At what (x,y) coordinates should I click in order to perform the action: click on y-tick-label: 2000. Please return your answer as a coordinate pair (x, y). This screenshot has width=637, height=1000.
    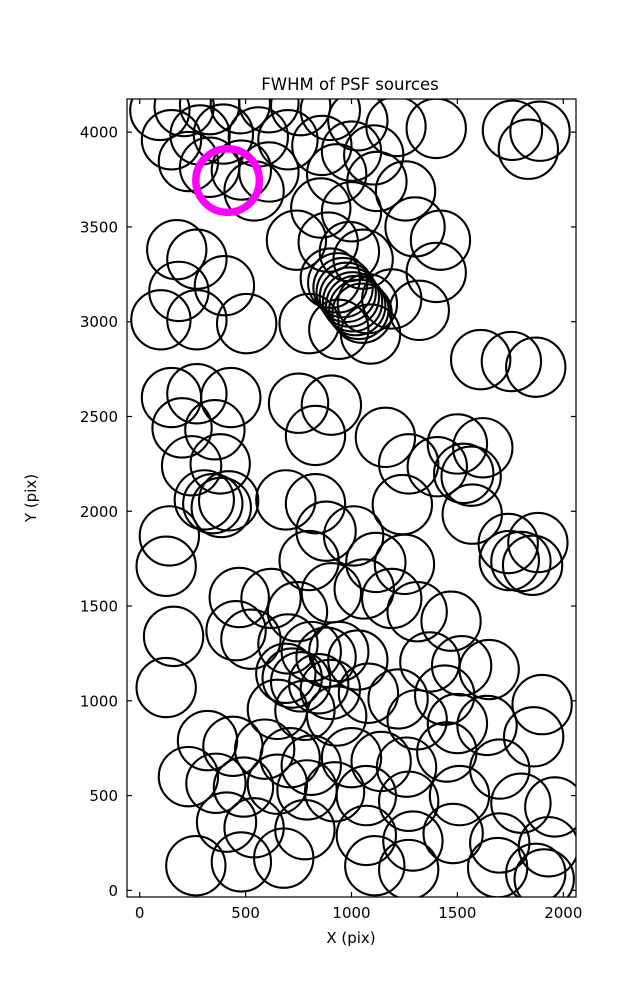
    Looking at the image, I should click on (99, 512).